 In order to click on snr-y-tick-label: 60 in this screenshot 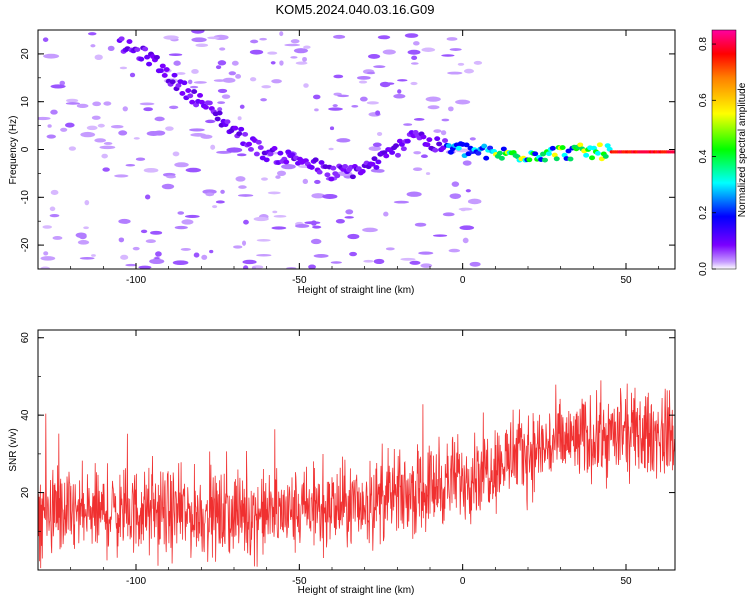, I will do `click(25, 338)`.